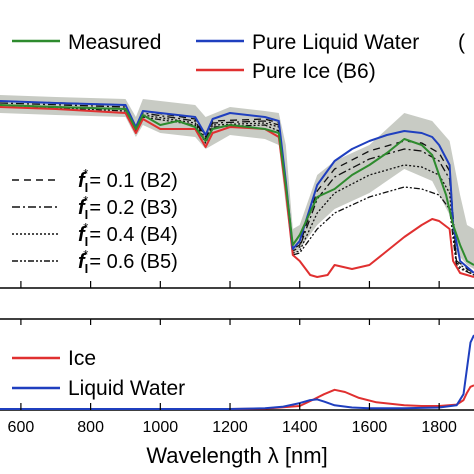 The width and height of the screenshot is (474, 474). What do you see at coordinates (114, 42) in the screenshot?
I see `legend-label-measured: Measured` at bounding box center [114, 42].